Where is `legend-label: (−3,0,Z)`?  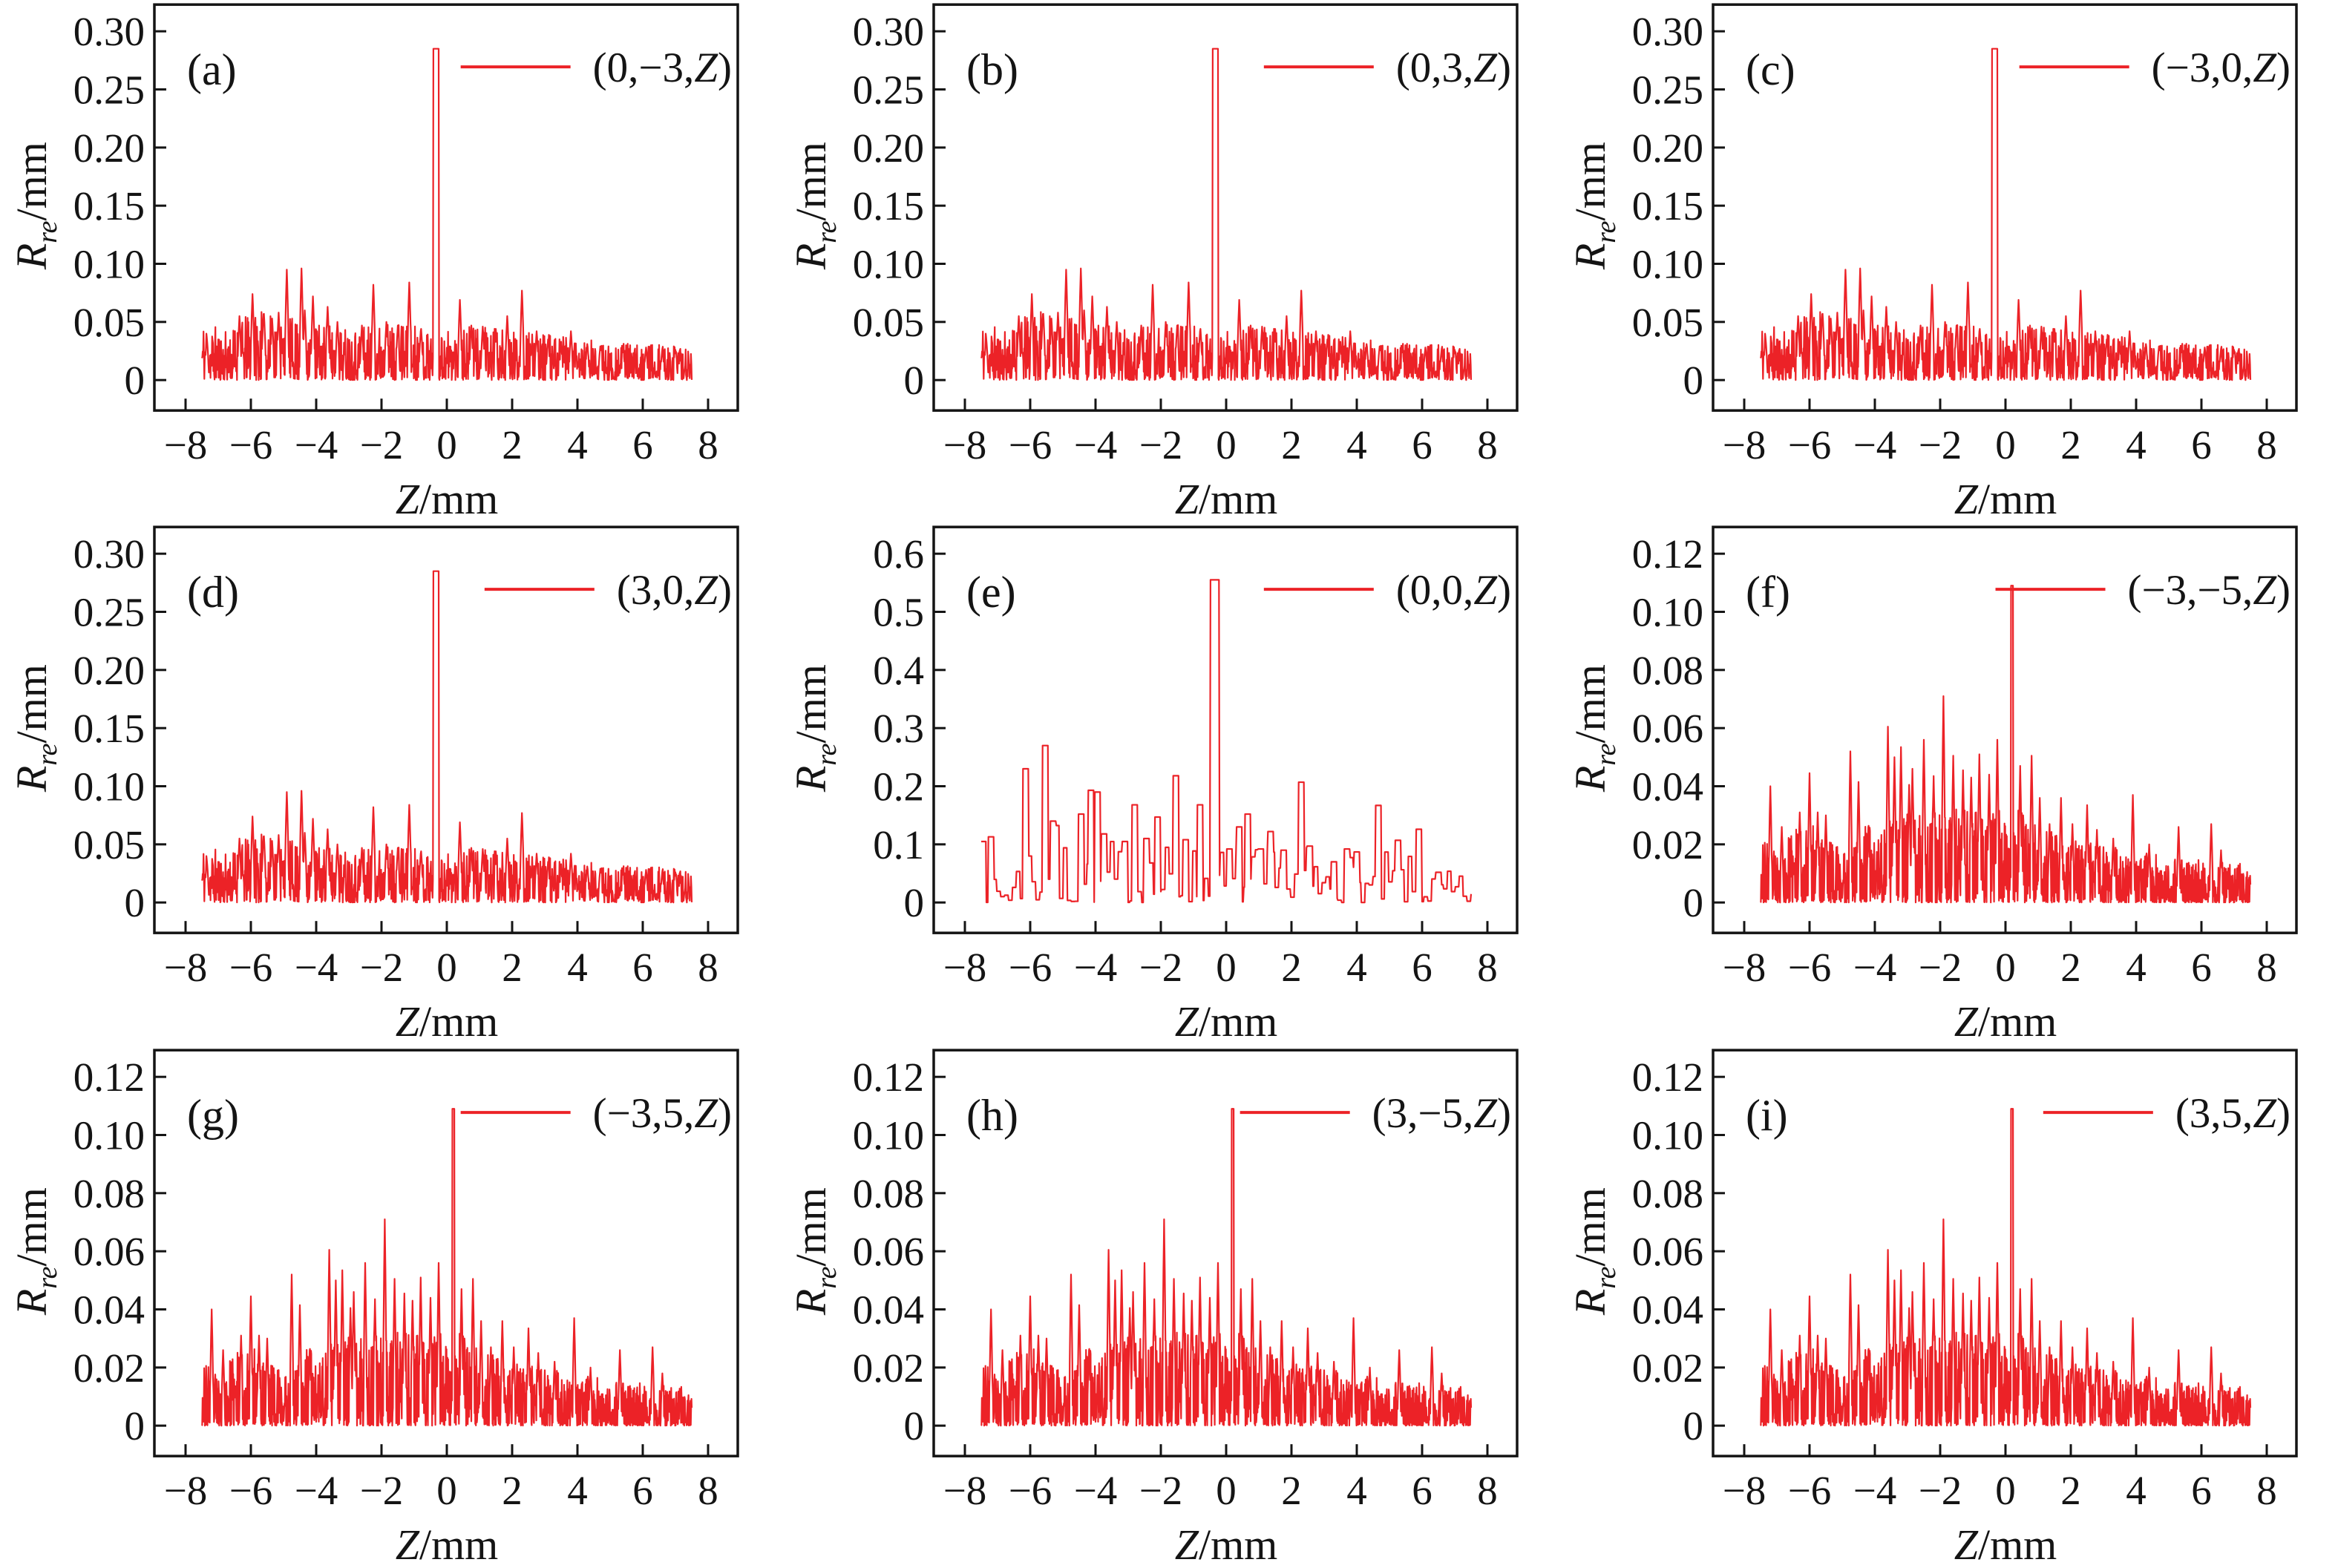
legend-label: (−3,0,Z) is located at coordinates (2221, 68).